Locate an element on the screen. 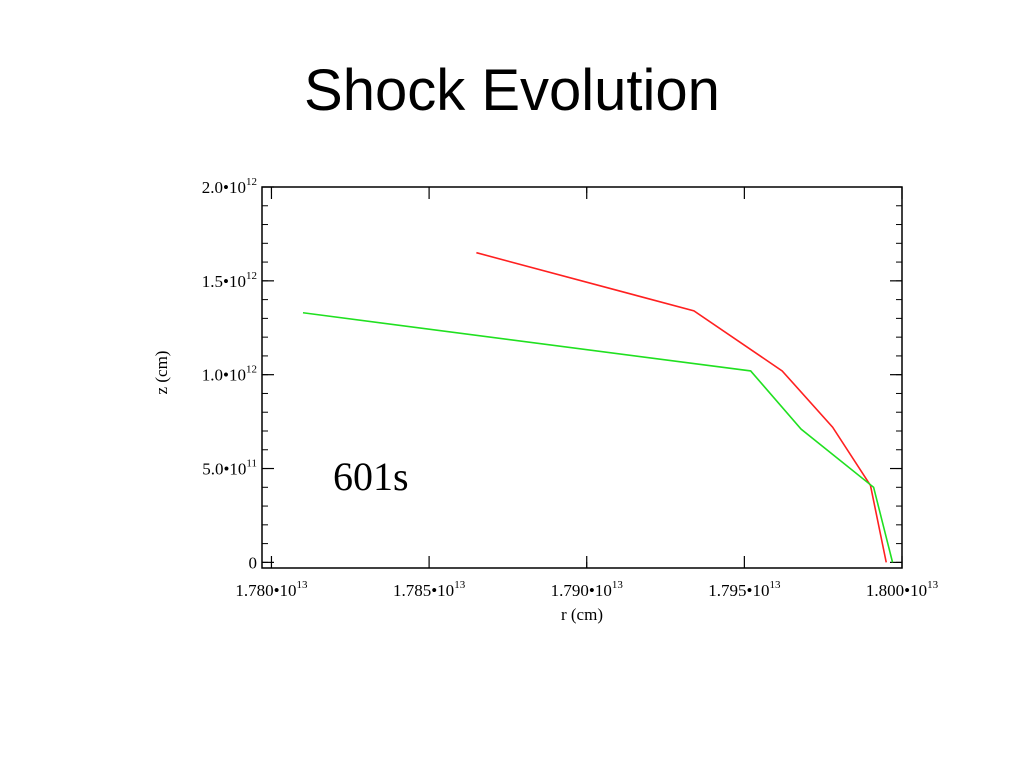  x-tick-label: 1.785•1013 is located at coordinates (429, 589).